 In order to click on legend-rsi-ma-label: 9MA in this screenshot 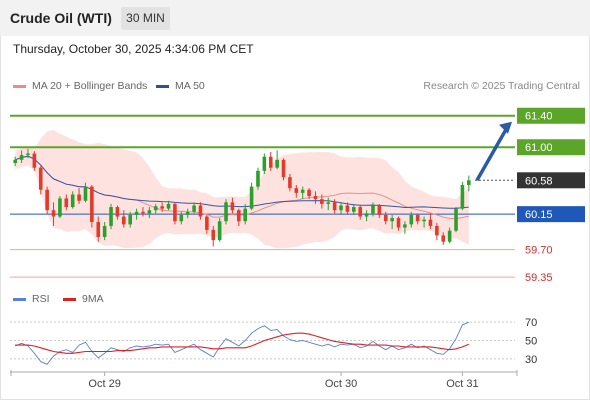, I will do `click(93, 299)`.